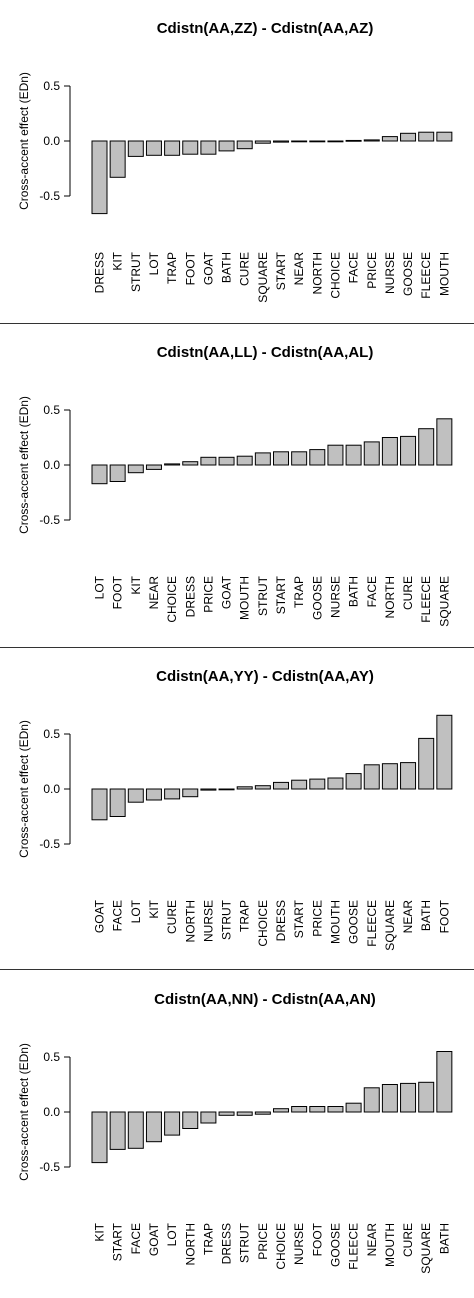 The width and height of the screenshot is (474, 1298). Describe the element at coordinates (265, 352) in the screenshot. I see `chart-title: Cdistn(AA,LL) - Cdistn(AA,AL)` at that location.